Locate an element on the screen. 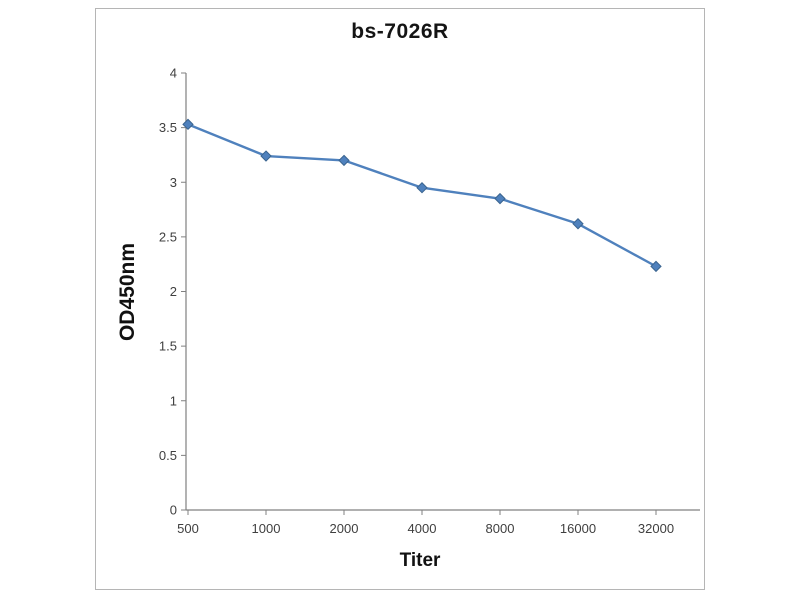 The height and width of the screenshot is (600, 800). x-tick-label: 16000 is located at coordinates (578, 528).